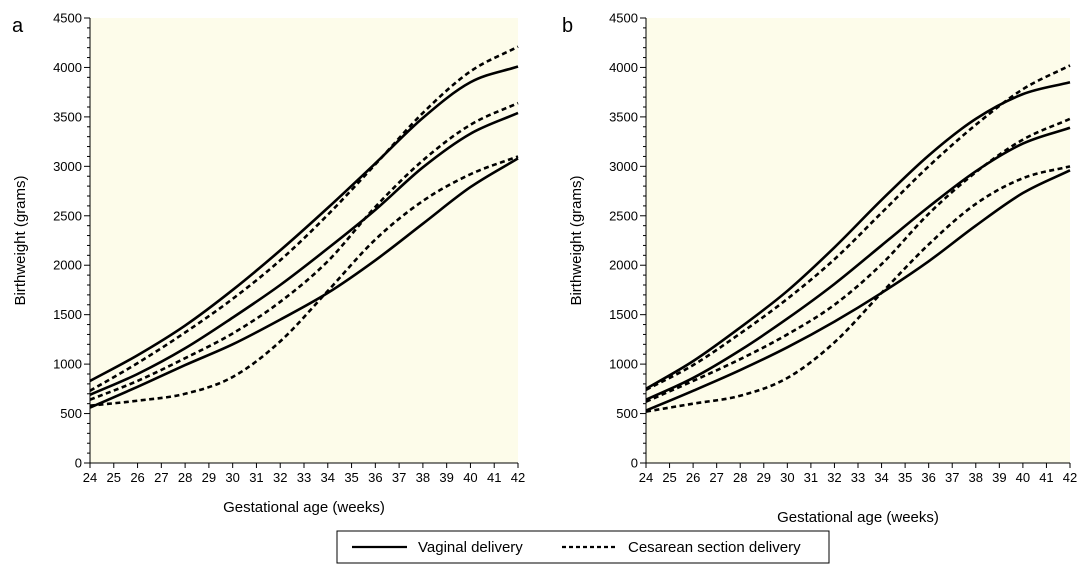 This screenshot has height=583, width=1083. Describe the element at coordinates (567, 26) in the screenshot. I see `panel-label-b: b` at that location.